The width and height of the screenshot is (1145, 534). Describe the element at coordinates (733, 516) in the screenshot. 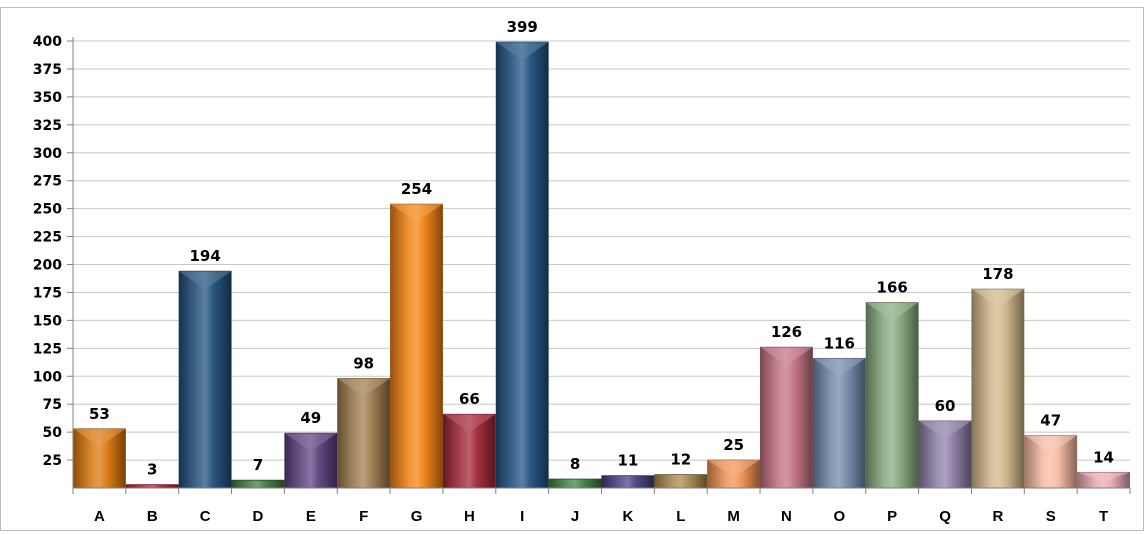

I see `x-tick-label: M` at that location.